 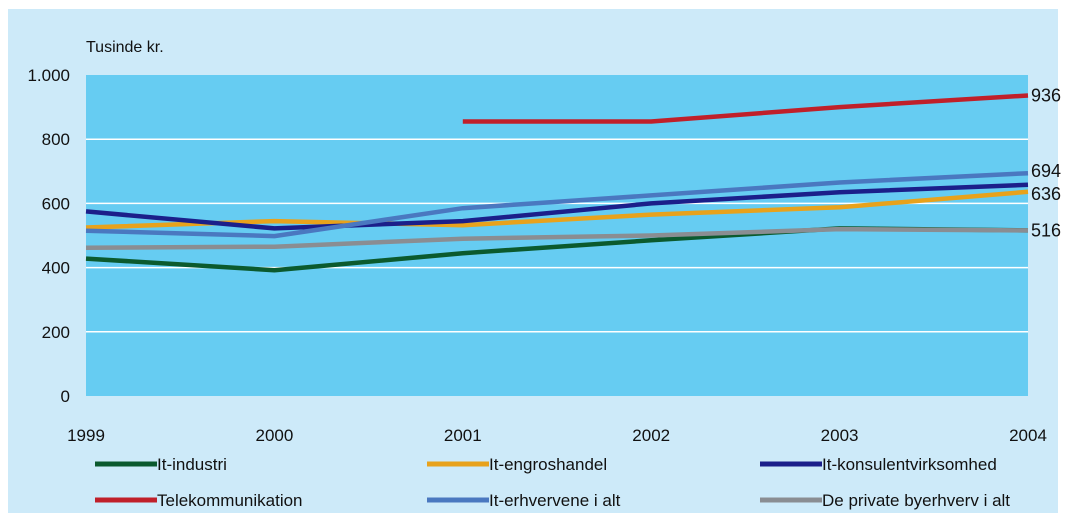 What do you see at coordinates (1046, 96) in the screenshot?
I see `end-value-label: 936` at bounding box center [1046, 96].